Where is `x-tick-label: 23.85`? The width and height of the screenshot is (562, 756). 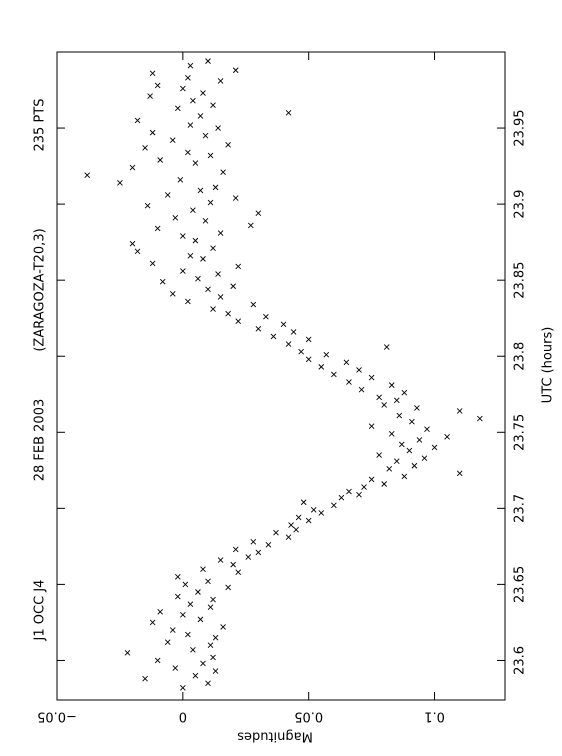 x-tick-label: 23.85 is located at coordinates (520, 280).